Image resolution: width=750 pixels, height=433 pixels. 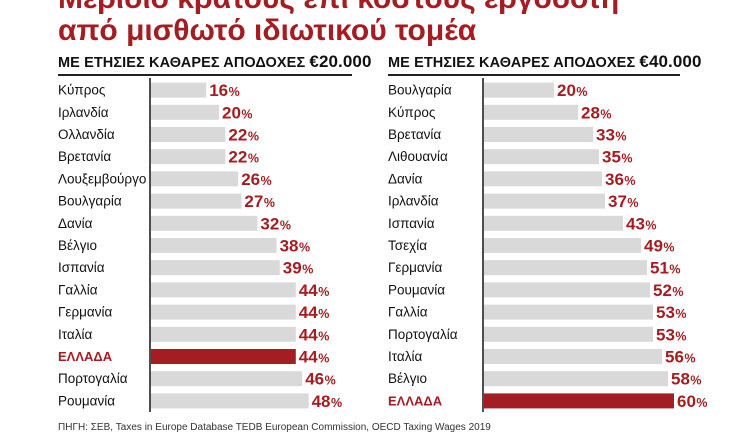 I want to click on value-label: 52%, so click(x=668, y=290).